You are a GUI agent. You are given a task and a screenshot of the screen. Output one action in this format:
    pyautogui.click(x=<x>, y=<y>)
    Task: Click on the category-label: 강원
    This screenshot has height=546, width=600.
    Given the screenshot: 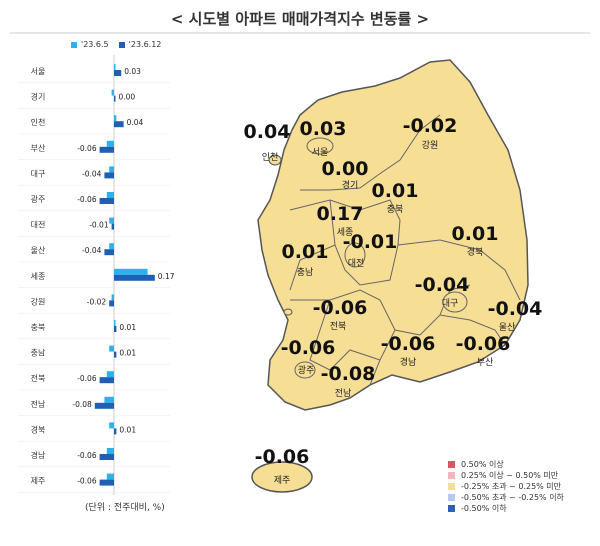 What is the action you would take?
    pyautogui.click(x=38, y=301)
    